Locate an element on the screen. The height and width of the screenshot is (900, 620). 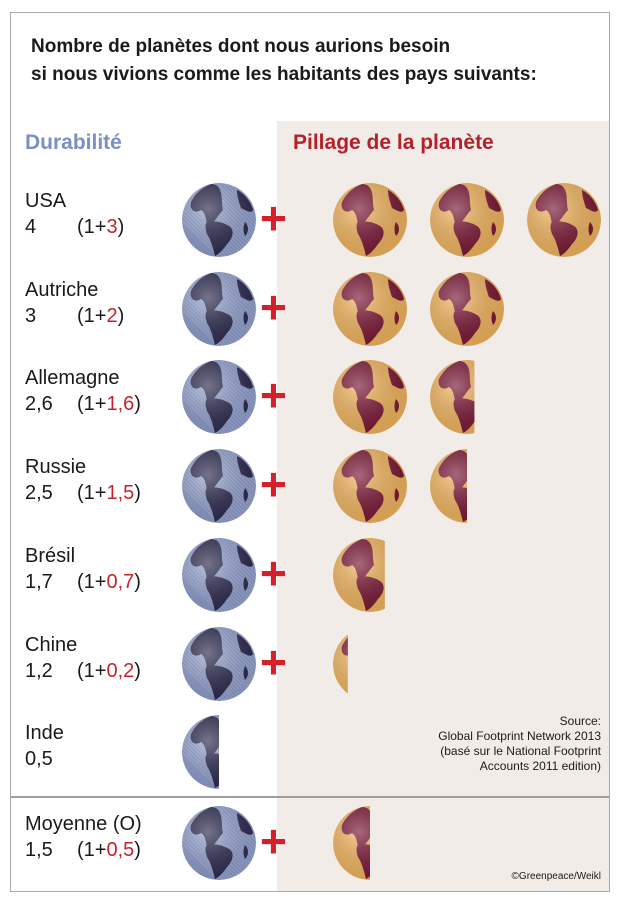
country-label: Russie is located at coordinates (56, 467).